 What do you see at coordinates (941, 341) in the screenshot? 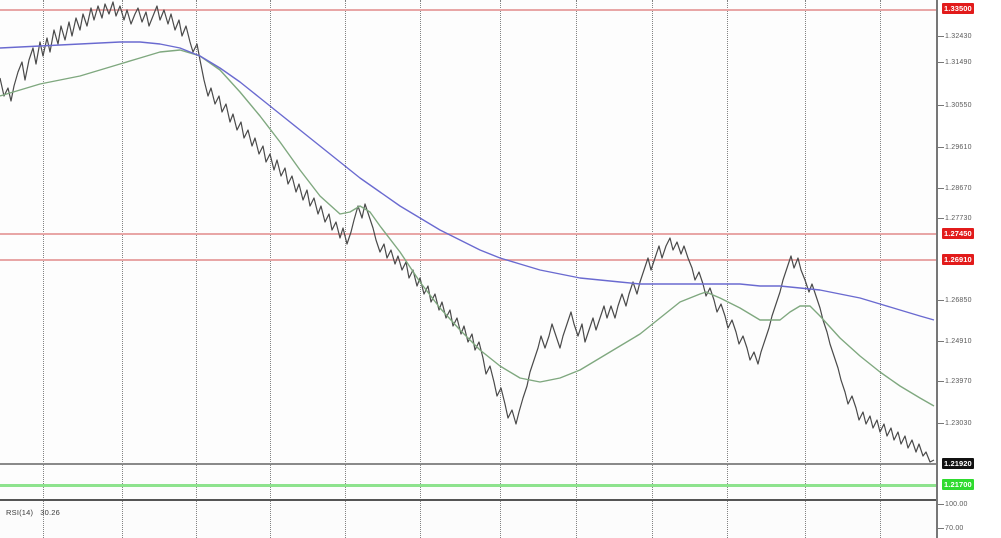
I see `axis-tick-1.24910` at bounding box center [941, 341].